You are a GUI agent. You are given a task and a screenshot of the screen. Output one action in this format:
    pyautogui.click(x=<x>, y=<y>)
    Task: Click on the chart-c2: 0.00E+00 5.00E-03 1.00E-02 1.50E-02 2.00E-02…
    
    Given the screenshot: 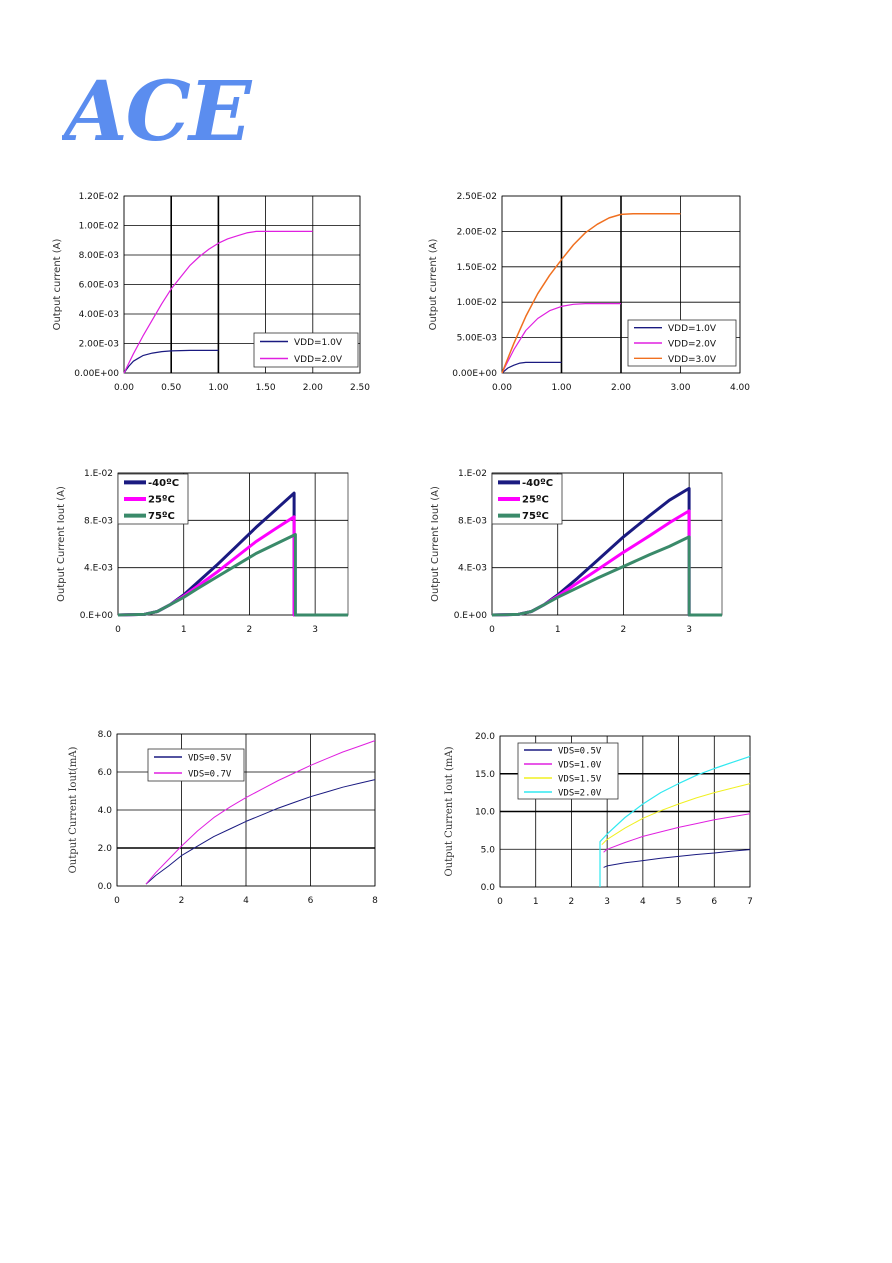 What is the action you would take?
    pyautogui.click(x=589, y=292)
    